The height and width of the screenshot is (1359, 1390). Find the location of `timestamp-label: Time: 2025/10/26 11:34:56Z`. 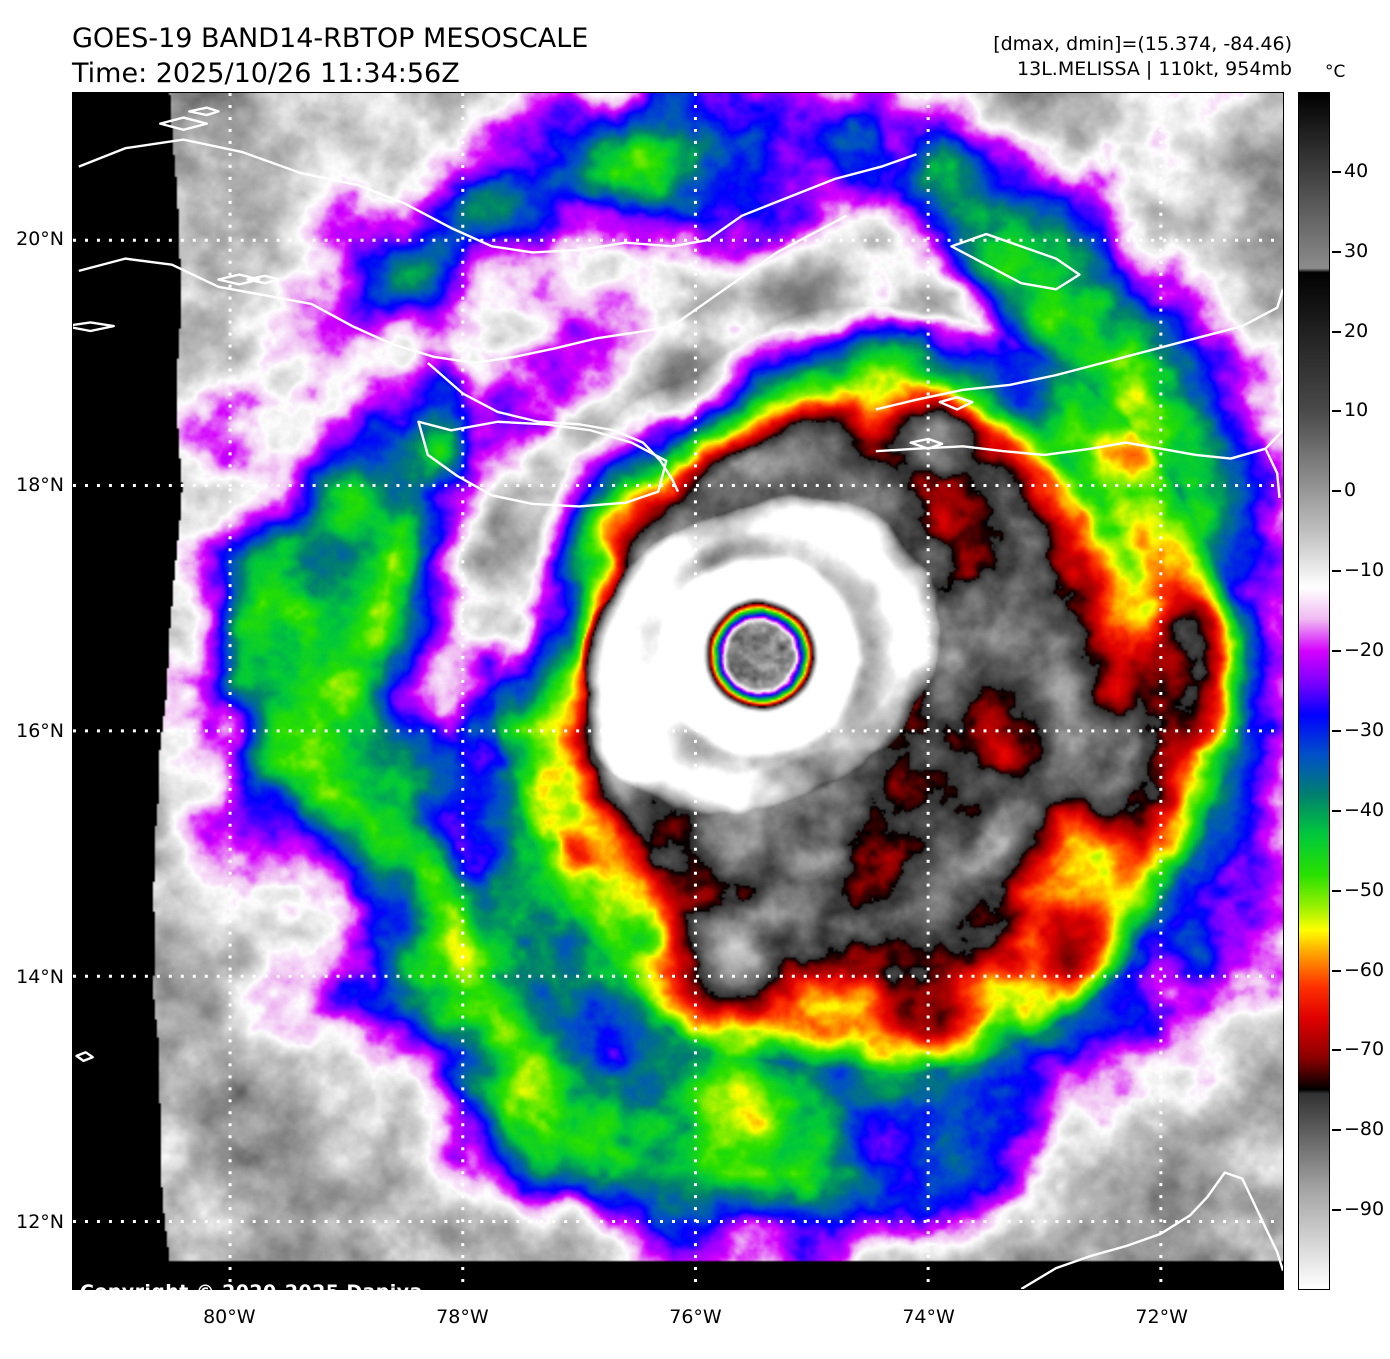

timestamp-label: Time: 2025/10/26 11:34:56Z is located at coordinates (266, 73).